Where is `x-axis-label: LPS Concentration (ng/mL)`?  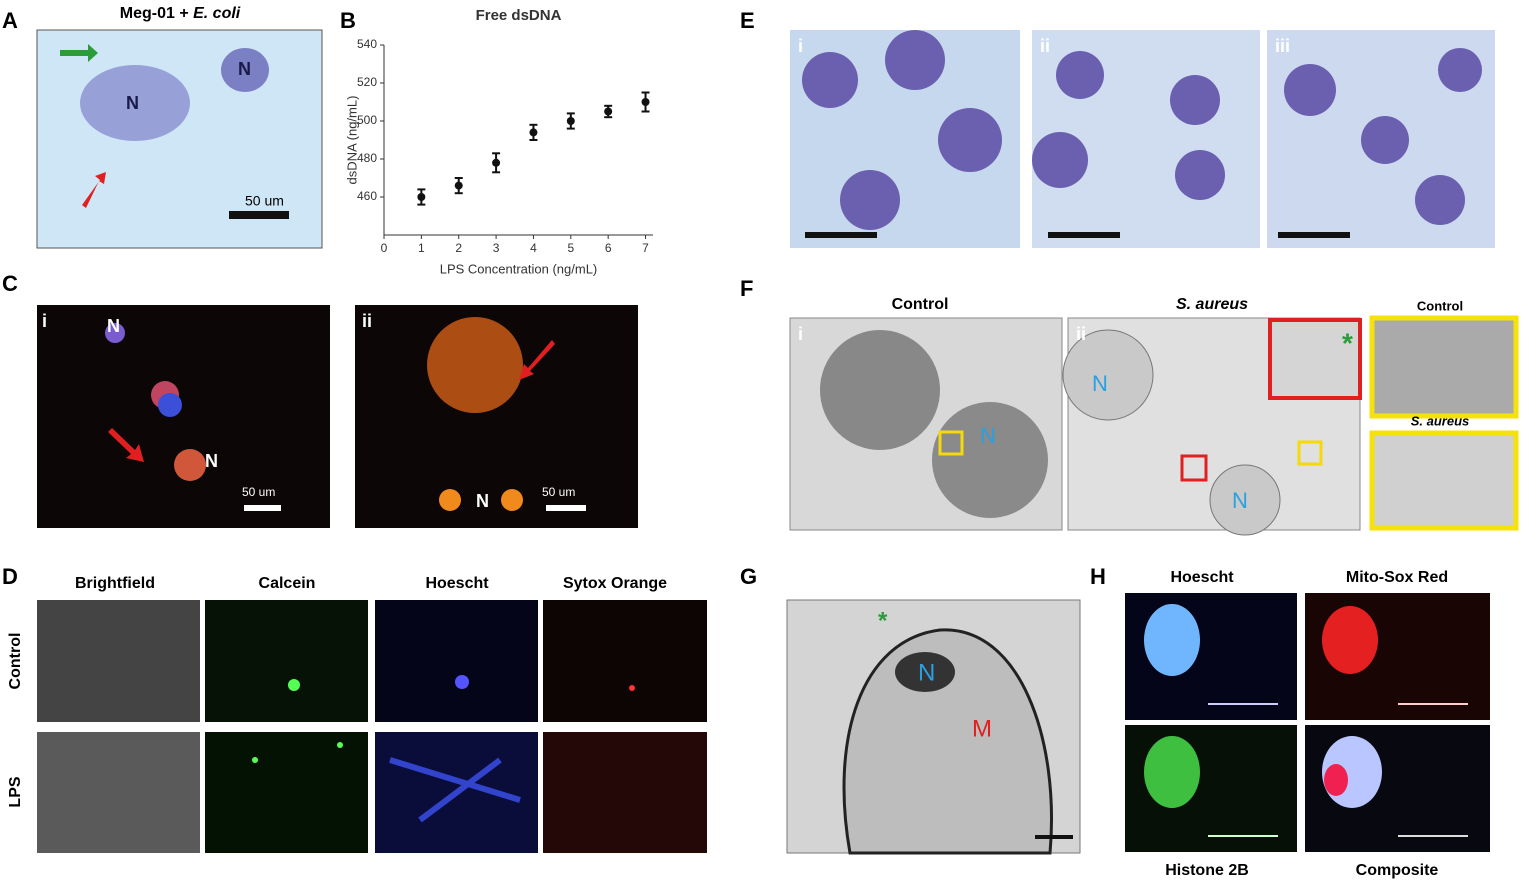
x-axis-label: LPS Concentration (ng/mL) is located at coordinates (519, 268).